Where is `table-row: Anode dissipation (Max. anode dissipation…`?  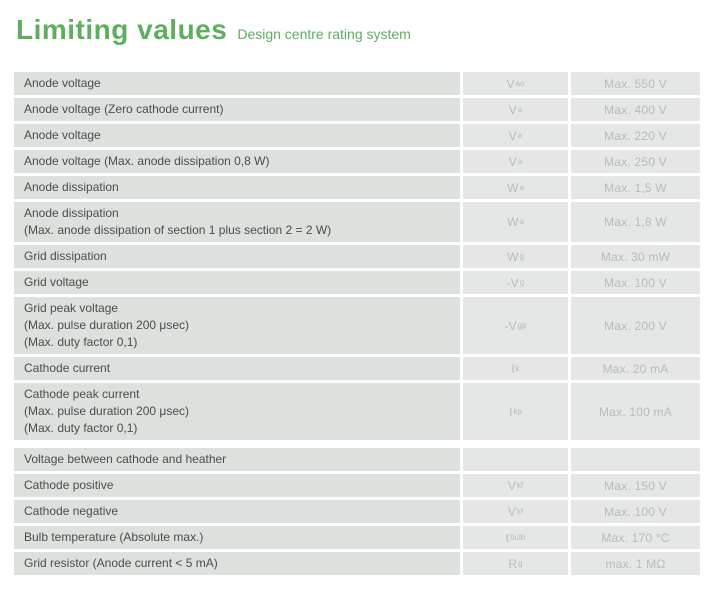 table-row: Anode dissipation (Max. anode dissipation… is located at coordinates (357, 222).